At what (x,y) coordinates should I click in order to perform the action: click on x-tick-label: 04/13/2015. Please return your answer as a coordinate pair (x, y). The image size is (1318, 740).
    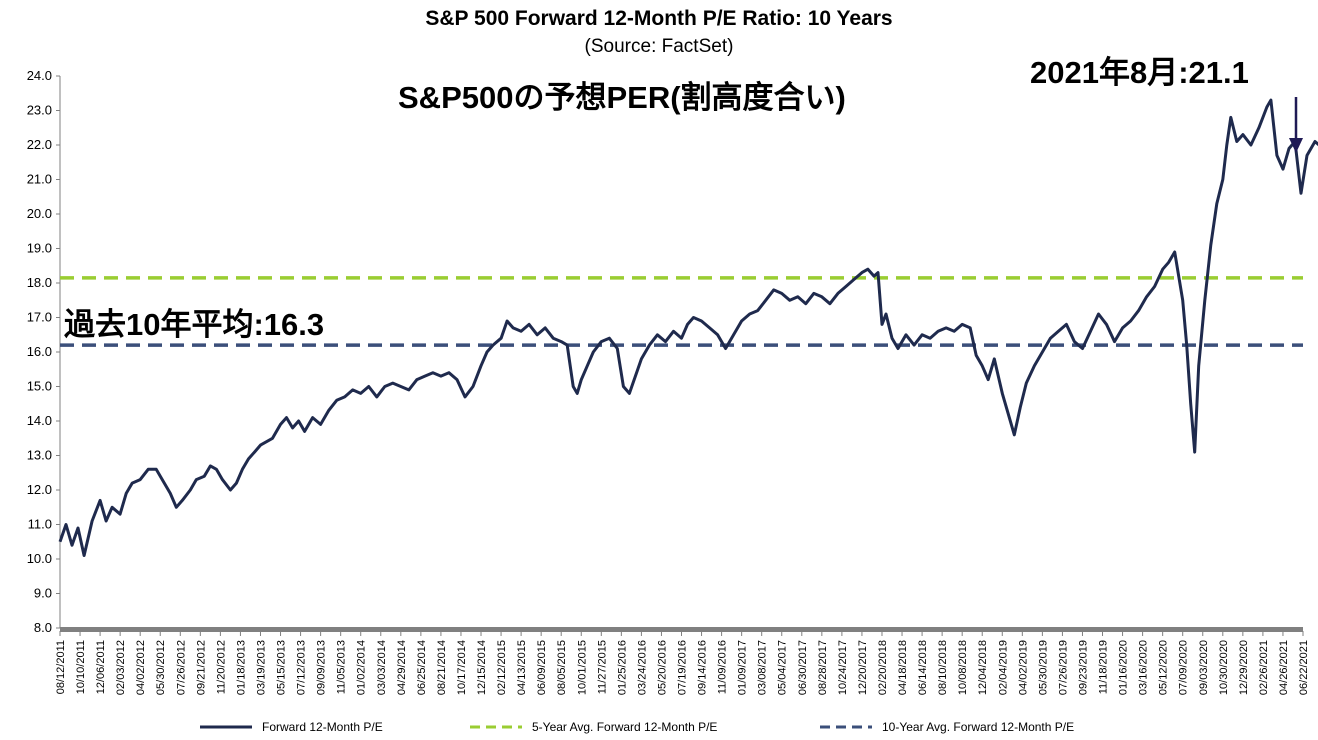
    Looking at the image, I should click on (522, 667).